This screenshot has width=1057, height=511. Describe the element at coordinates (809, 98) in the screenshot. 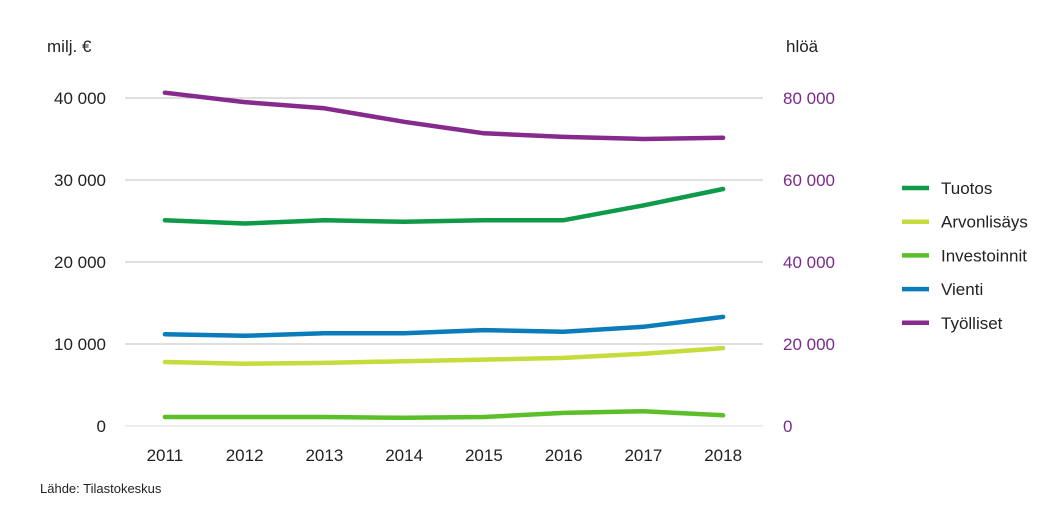

I see `right-tick-label: 80 000` at that location.